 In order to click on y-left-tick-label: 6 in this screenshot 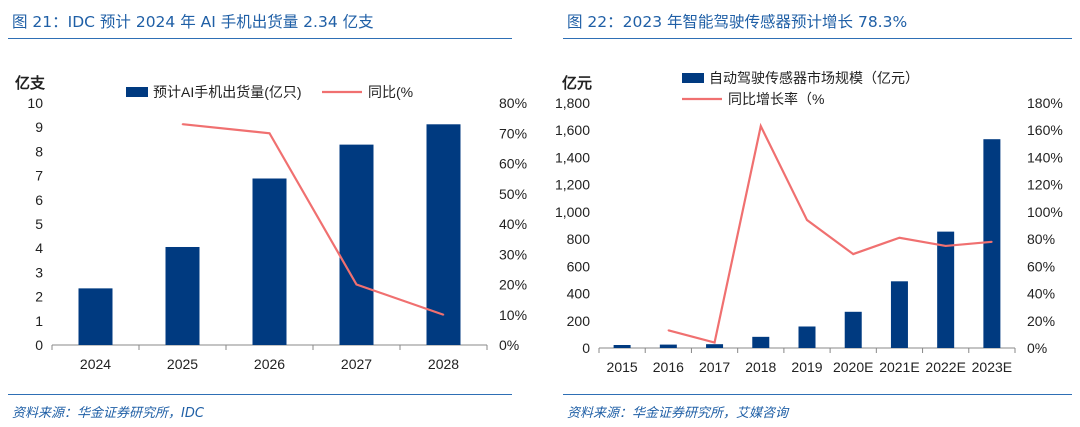, I will do `click(39, 200)`.